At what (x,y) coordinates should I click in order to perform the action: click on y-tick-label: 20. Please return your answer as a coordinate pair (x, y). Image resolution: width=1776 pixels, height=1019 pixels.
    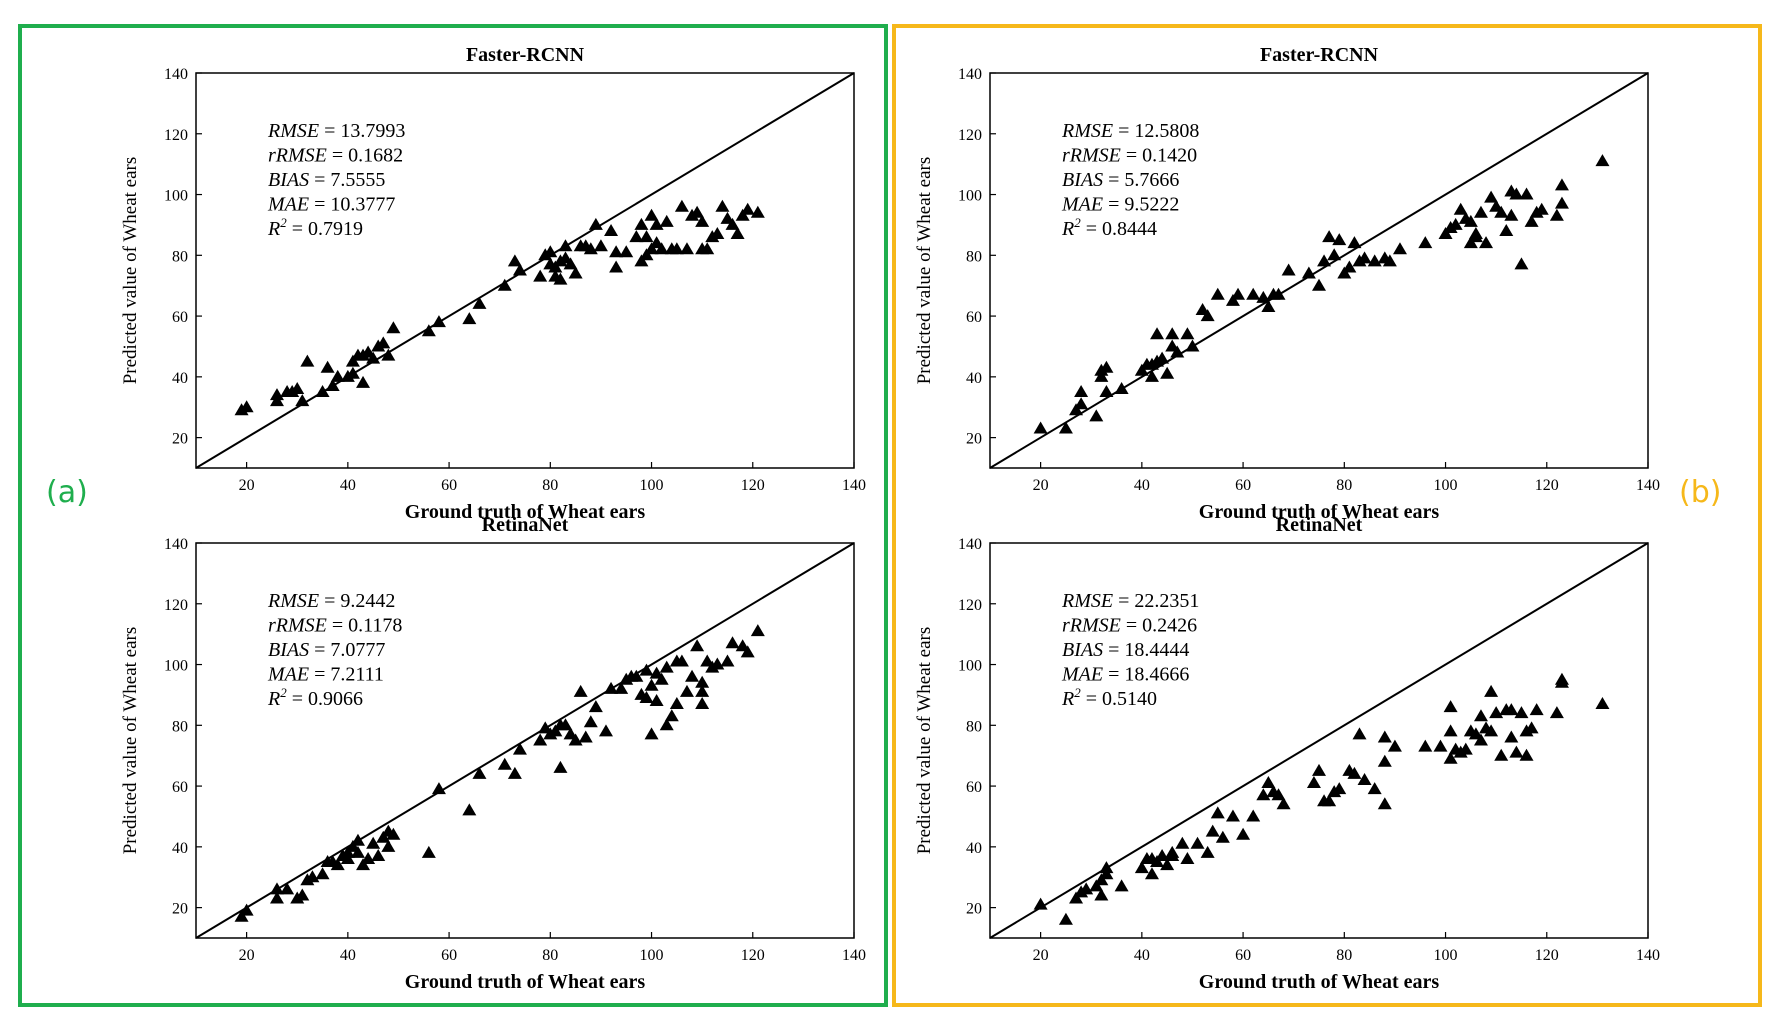
    Looking at the image, I should click on (974, 439).